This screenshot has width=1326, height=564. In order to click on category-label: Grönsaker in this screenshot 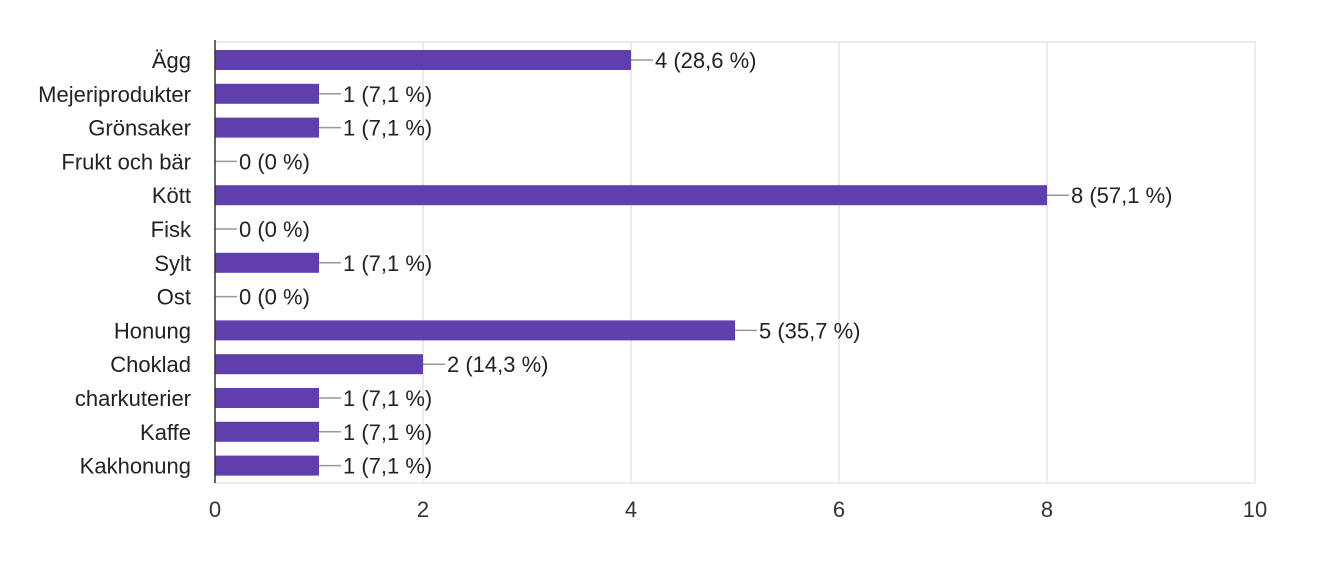, I will do `click(139, 128)`.